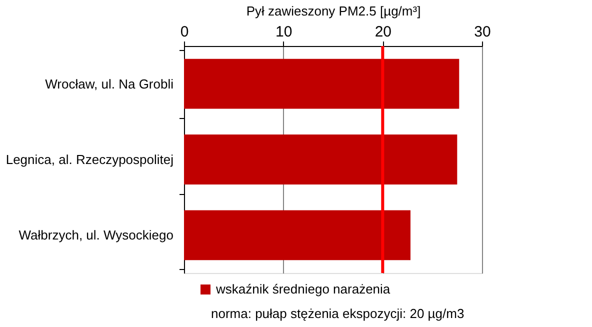  What do you see at coordinates (283, 32) in the screenshot?
I see `x-tick-label: 10` at bounding box center [283, 32].